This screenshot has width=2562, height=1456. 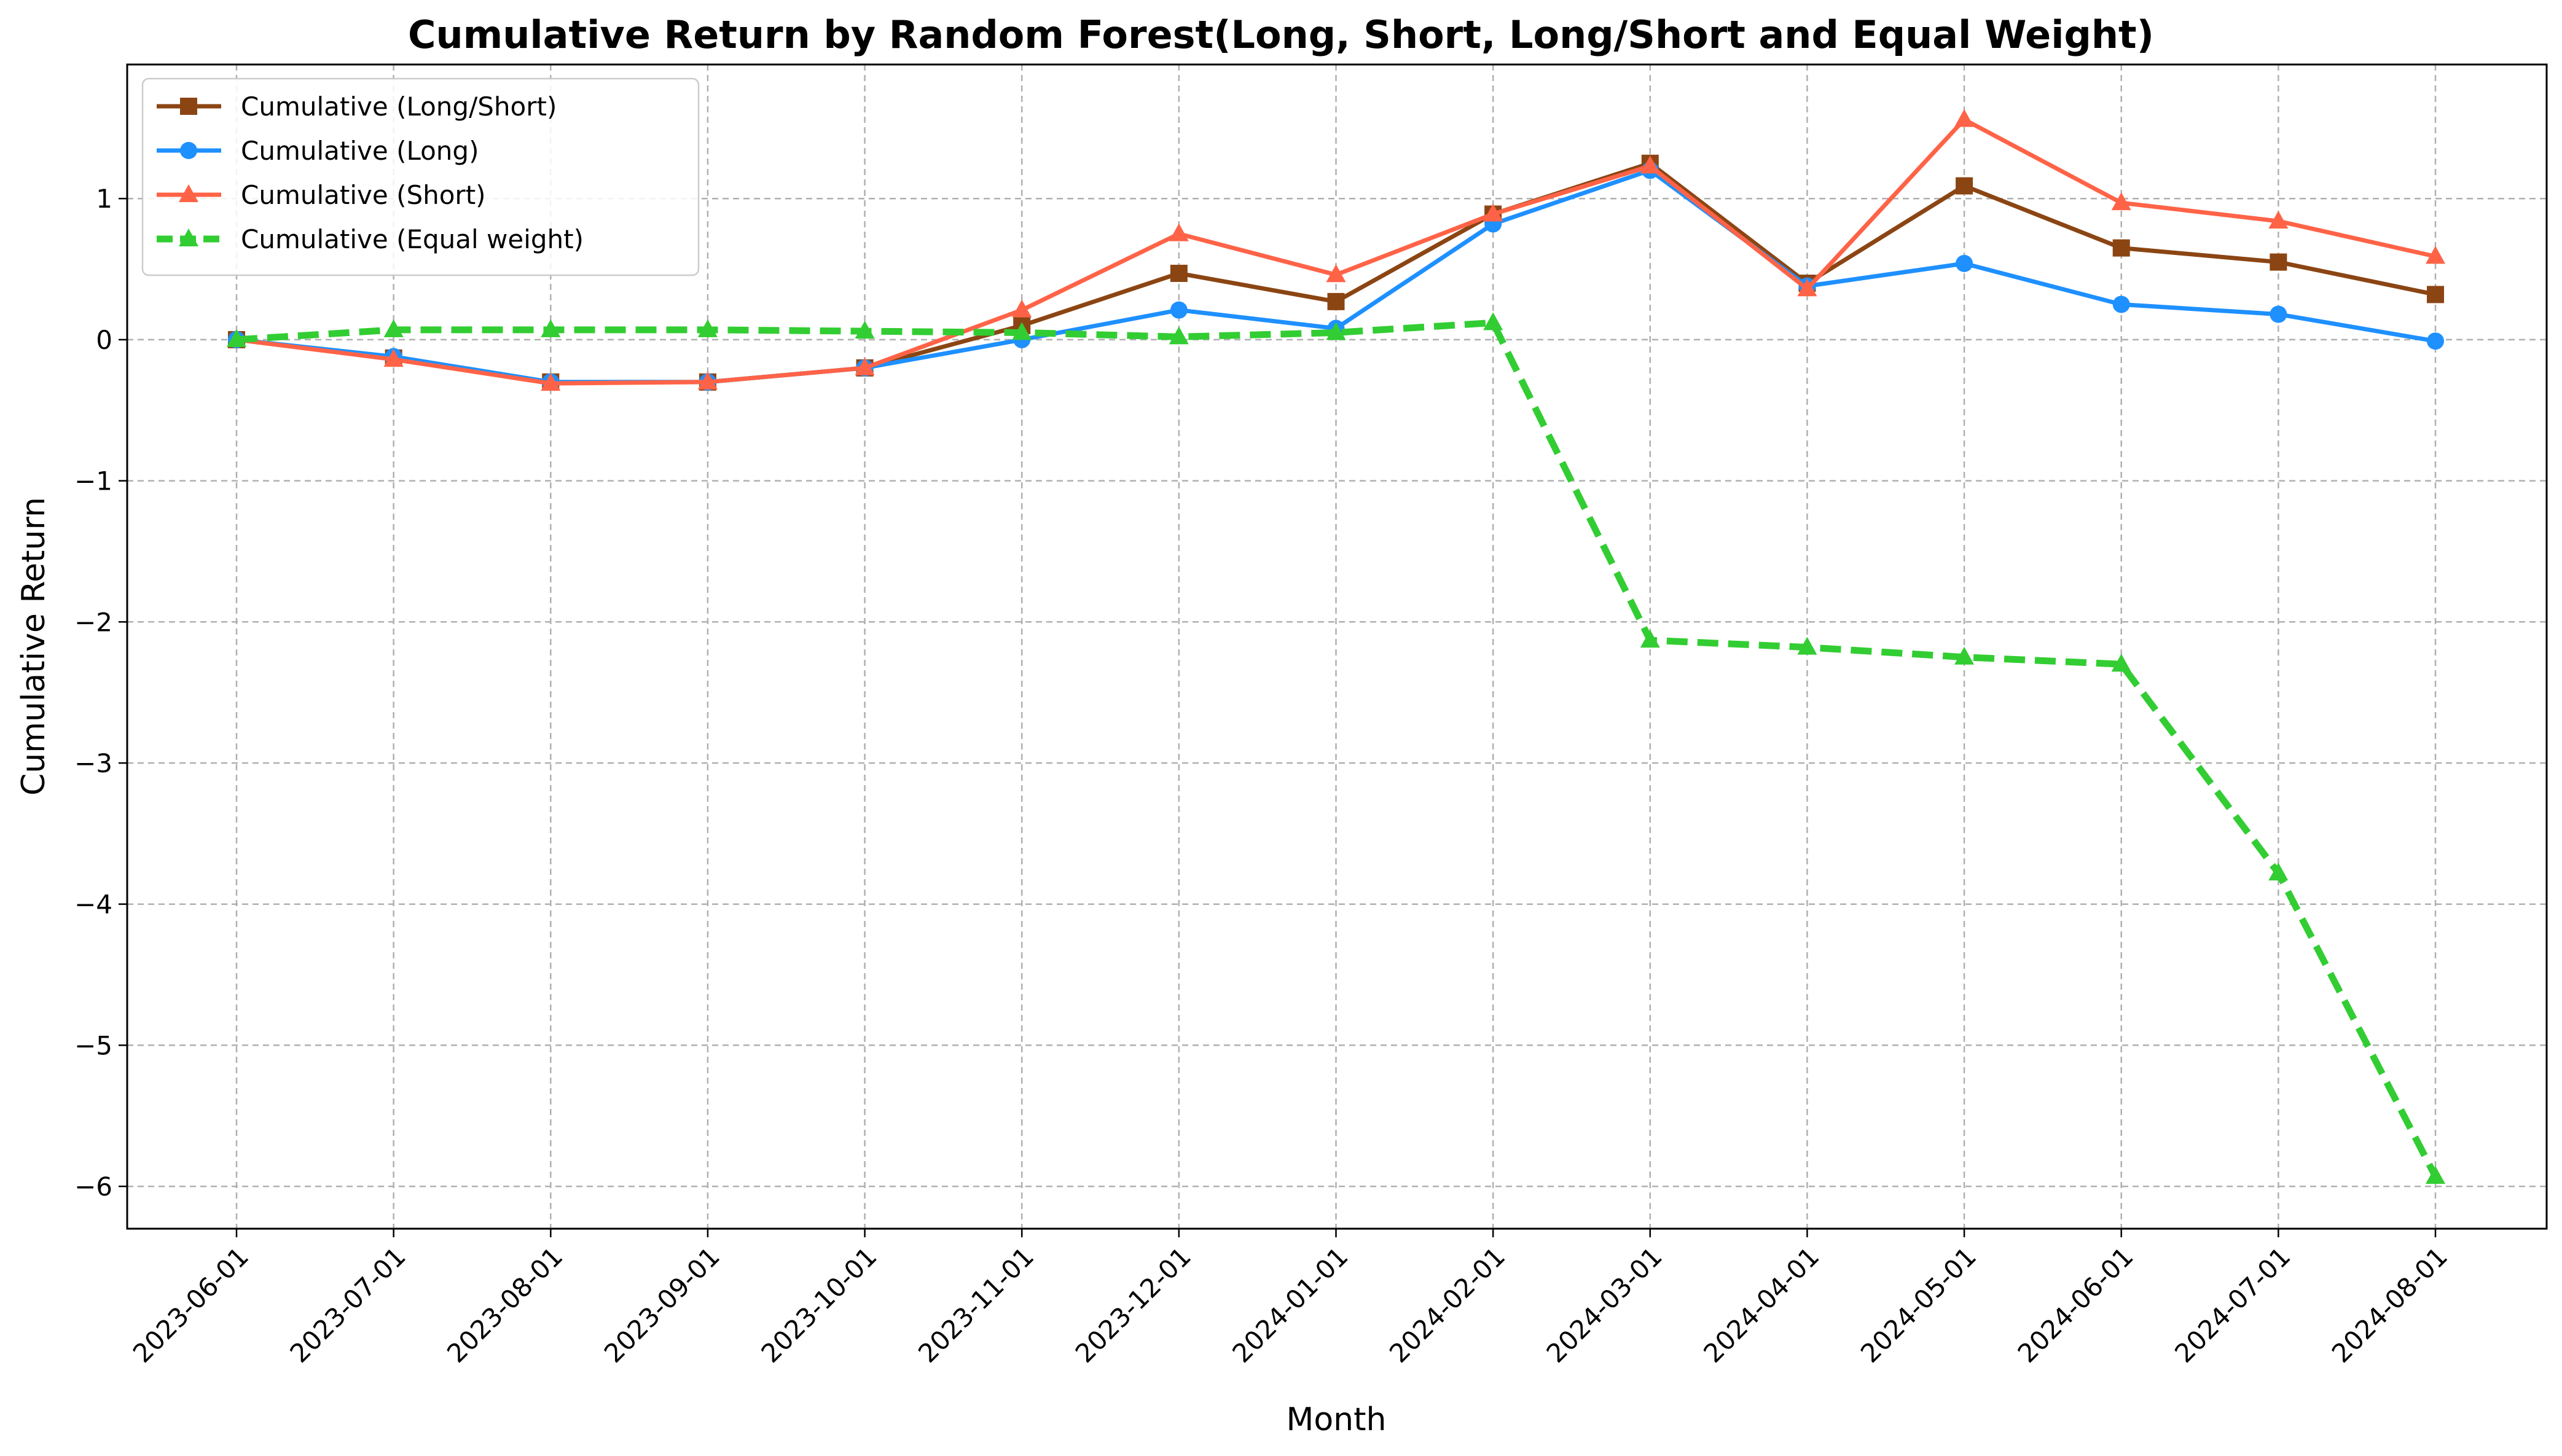 I want to click on y-tick-label: −1, so click(x=93, y=481).